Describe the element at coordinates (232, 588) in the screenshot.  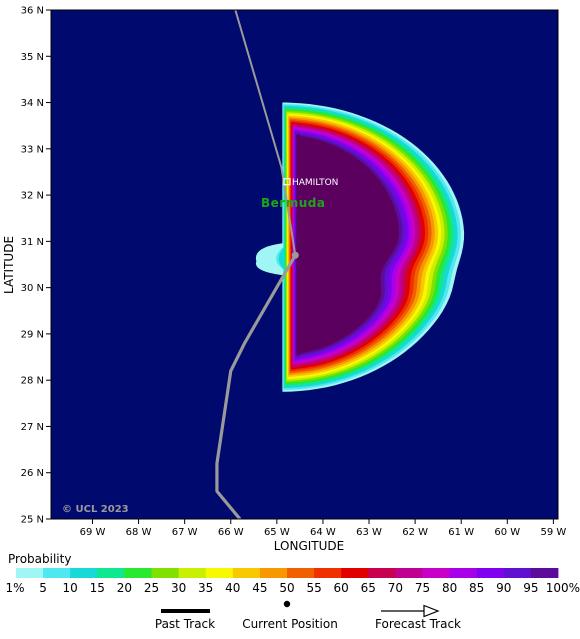
I see `legend-level-label: 40` at that location.